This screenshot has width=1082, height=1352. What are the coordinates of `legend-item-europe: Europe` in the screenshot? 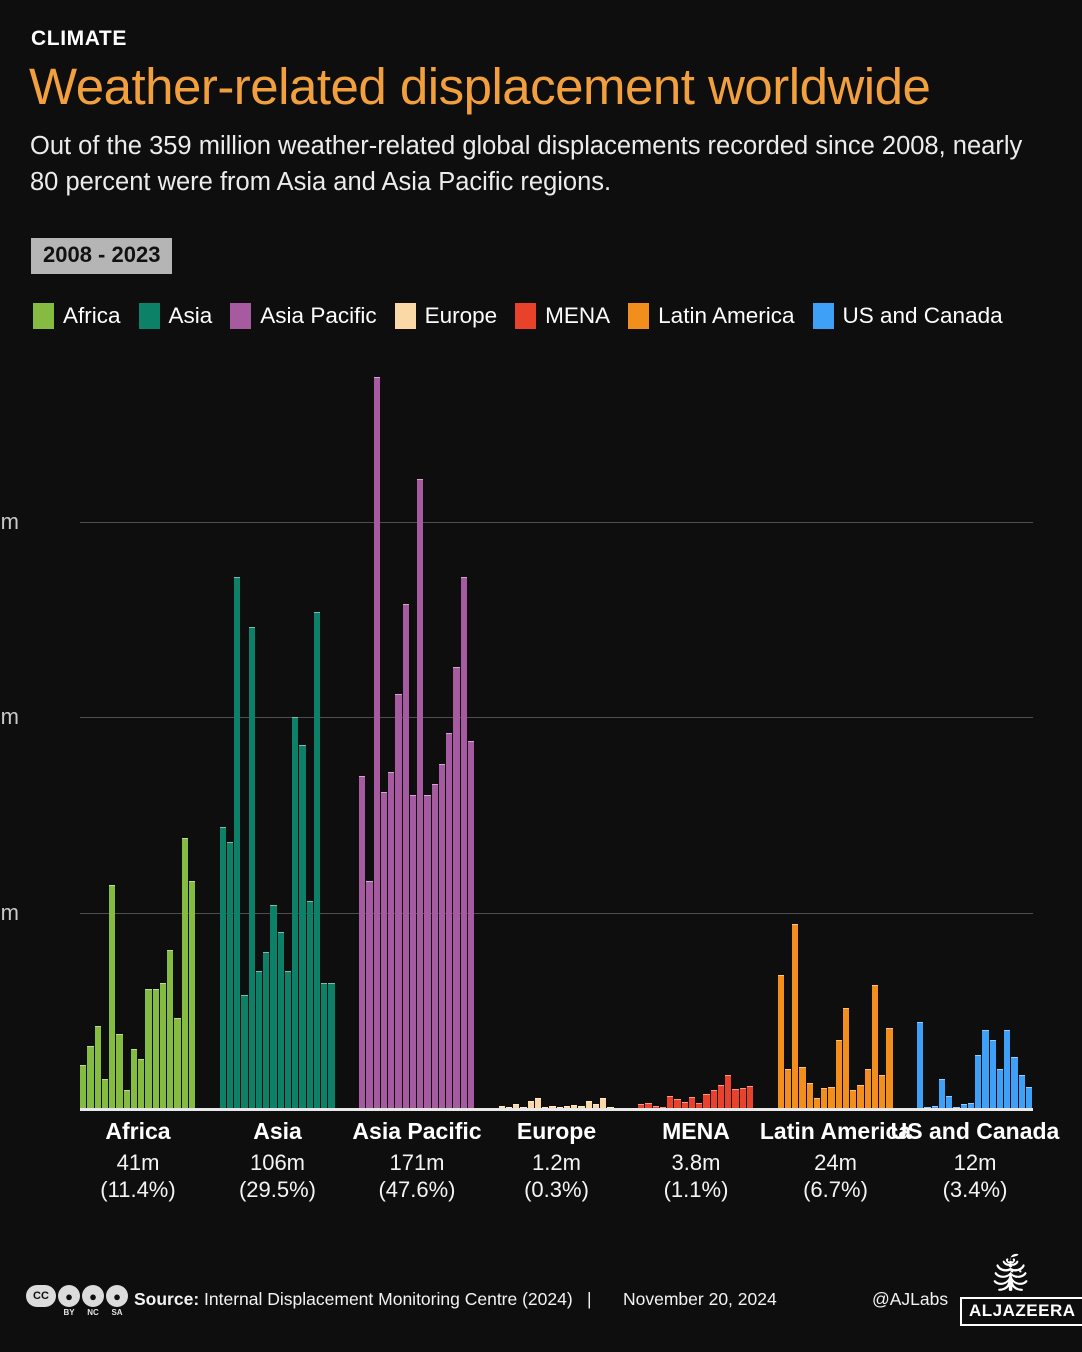 It's located at (445, 316).